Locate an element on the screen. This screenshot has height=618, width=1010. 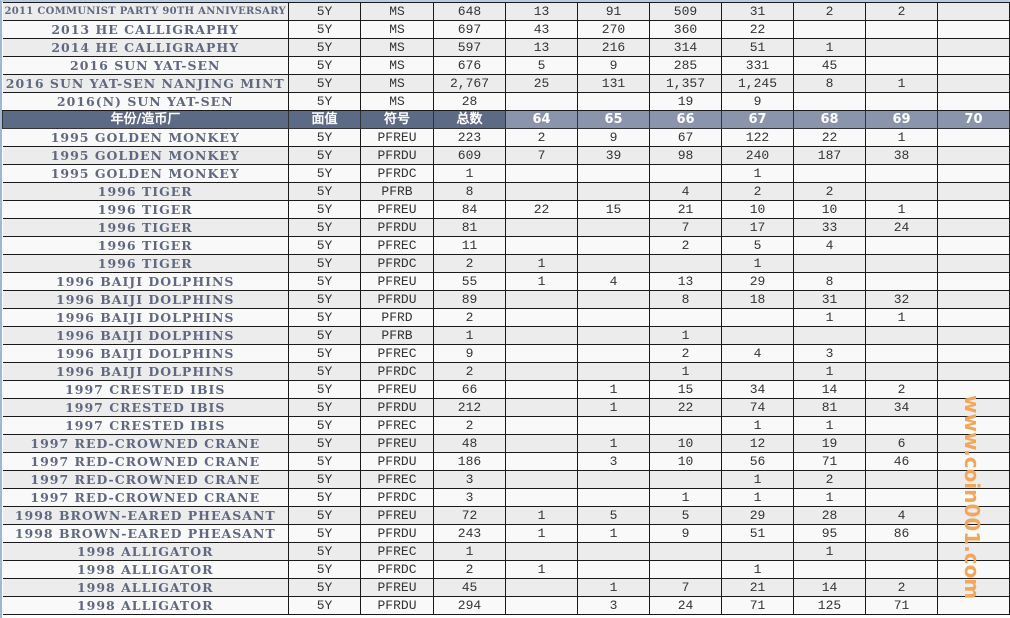
cell-grade-66: 285 is located at coordinates (685, 65).